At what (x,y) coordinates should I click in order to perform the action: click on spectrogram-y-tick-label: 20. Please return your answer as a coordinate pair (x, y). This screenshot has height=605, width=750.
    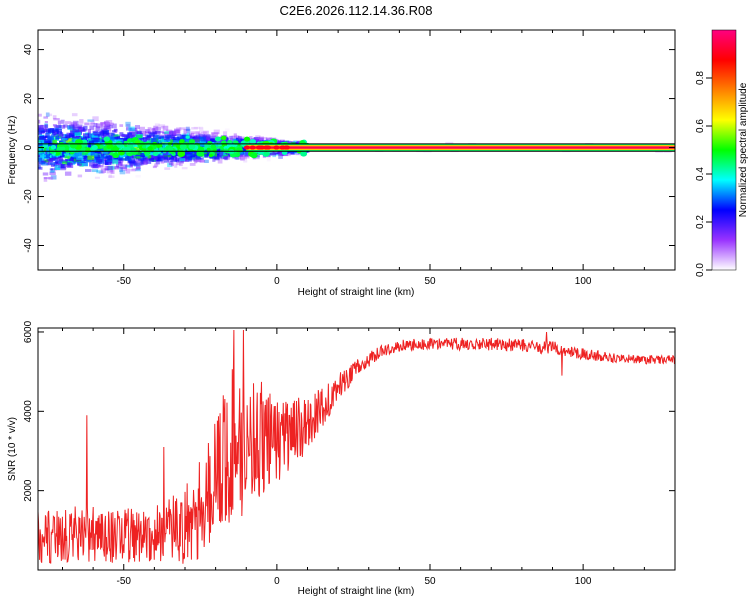
    Looking at the image, I should click on (28, 99).